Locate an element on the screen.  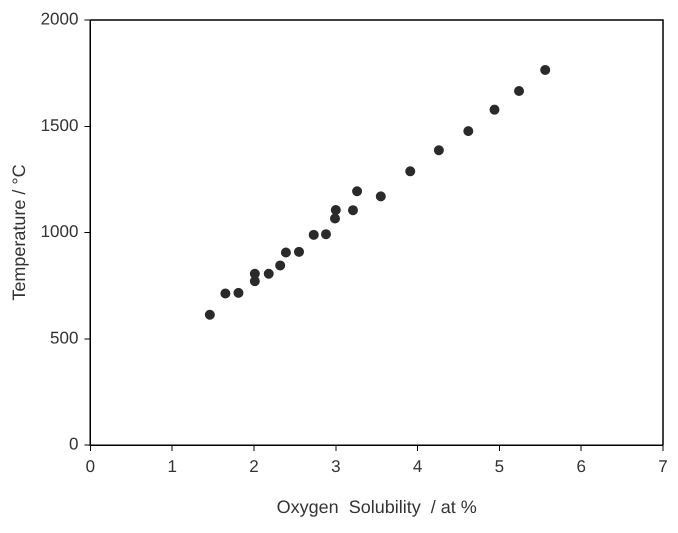
y-tick-label: 0 is located at coordinates (73, 444).